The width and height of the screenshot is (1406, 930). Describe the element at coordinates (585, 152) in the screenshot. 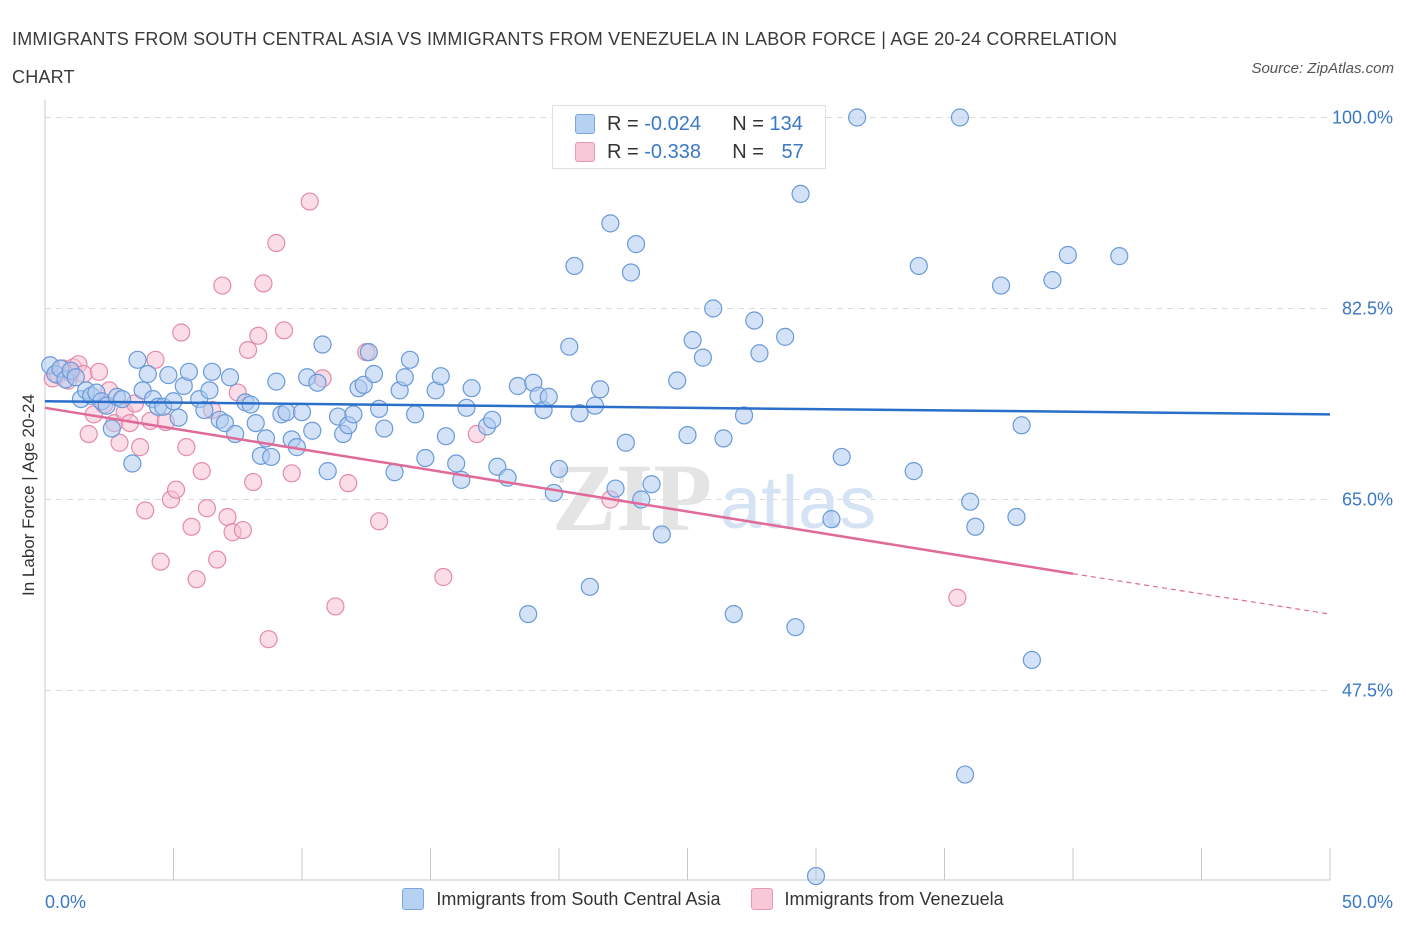

I see `legend-swatch-pink` at that location.